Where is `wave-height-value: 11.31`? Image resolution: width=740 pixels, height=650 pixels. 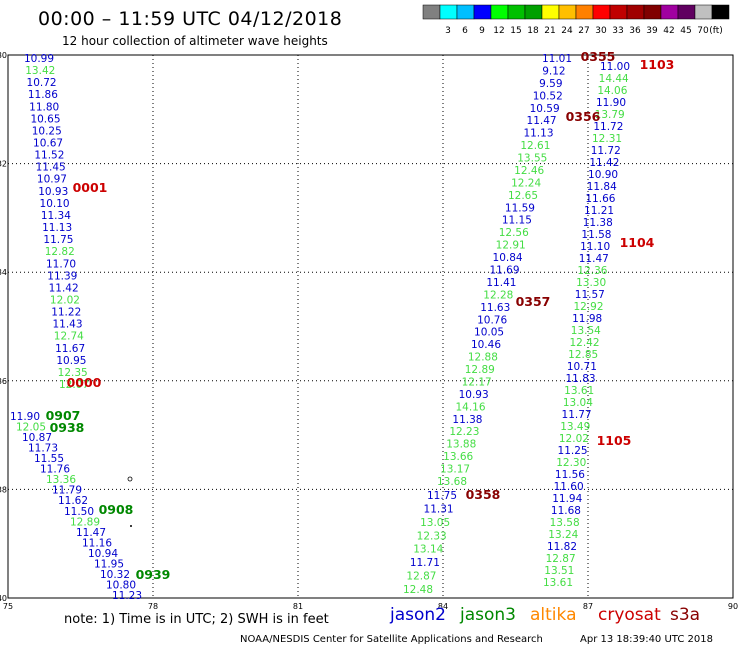 wave-height-value: 11.31 is located at coordinates (439, 509).